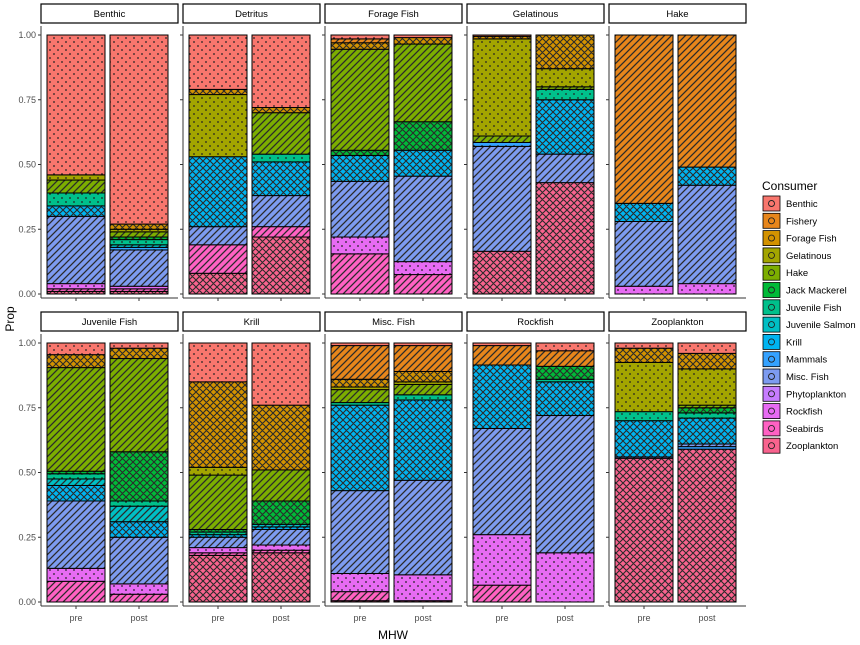  Describe the element at coordinates (804, 290) in the screenshot. I see `legend-item-jack-mackerel: Jack Mackerel` at that location.